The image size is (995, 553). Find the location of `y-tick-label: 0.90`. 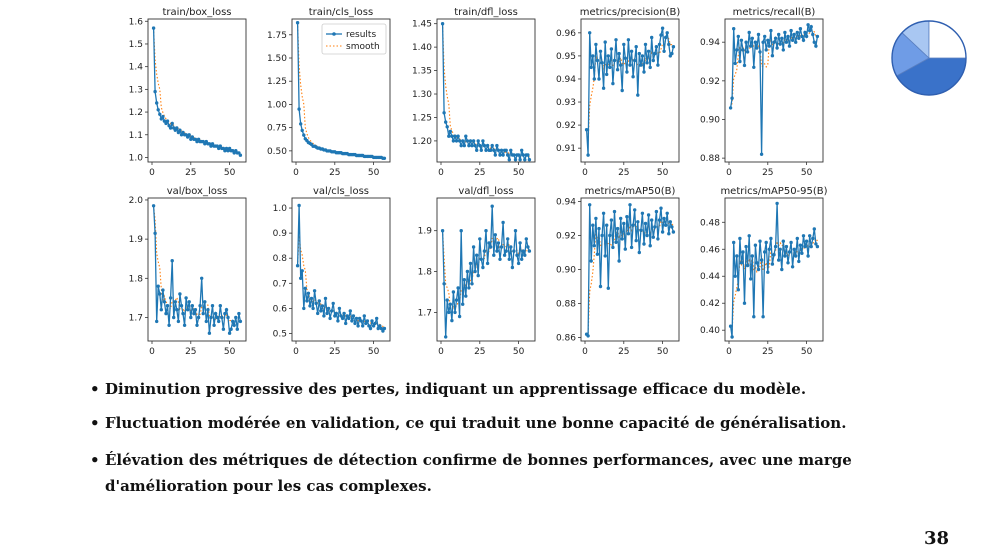

y-tick-label: 0.90 is located at coordinates (566, 271).